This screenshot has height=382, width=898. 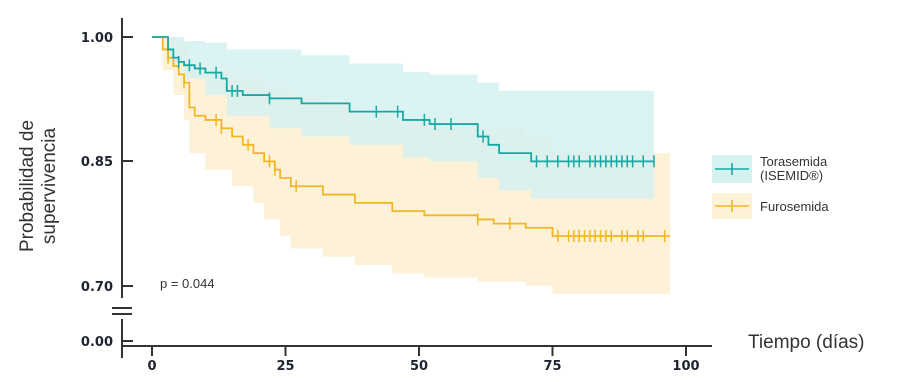 I want to click on y-tick-label-085: 0.85, so click(x=97, y=162).